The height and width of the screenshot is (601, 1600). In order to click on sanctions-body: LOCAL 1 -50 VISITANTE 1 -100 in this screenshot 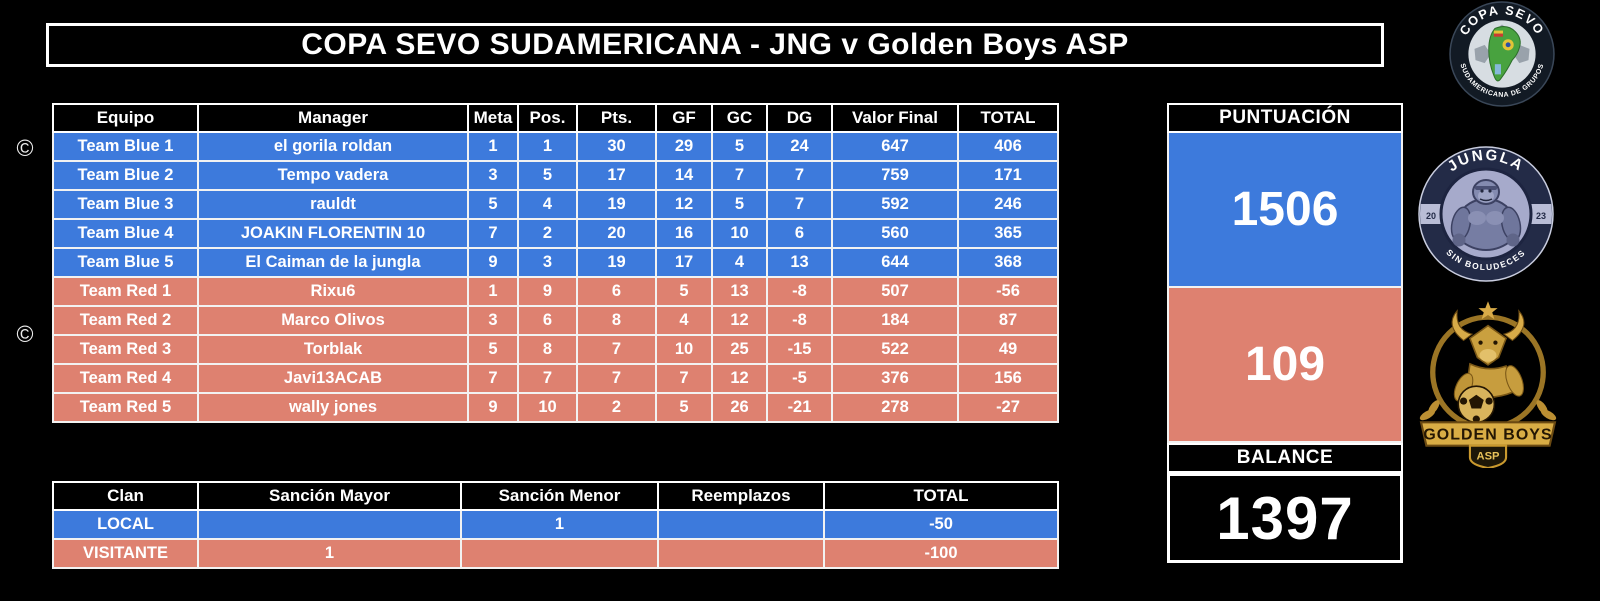, I will do `click(555, 539)`.